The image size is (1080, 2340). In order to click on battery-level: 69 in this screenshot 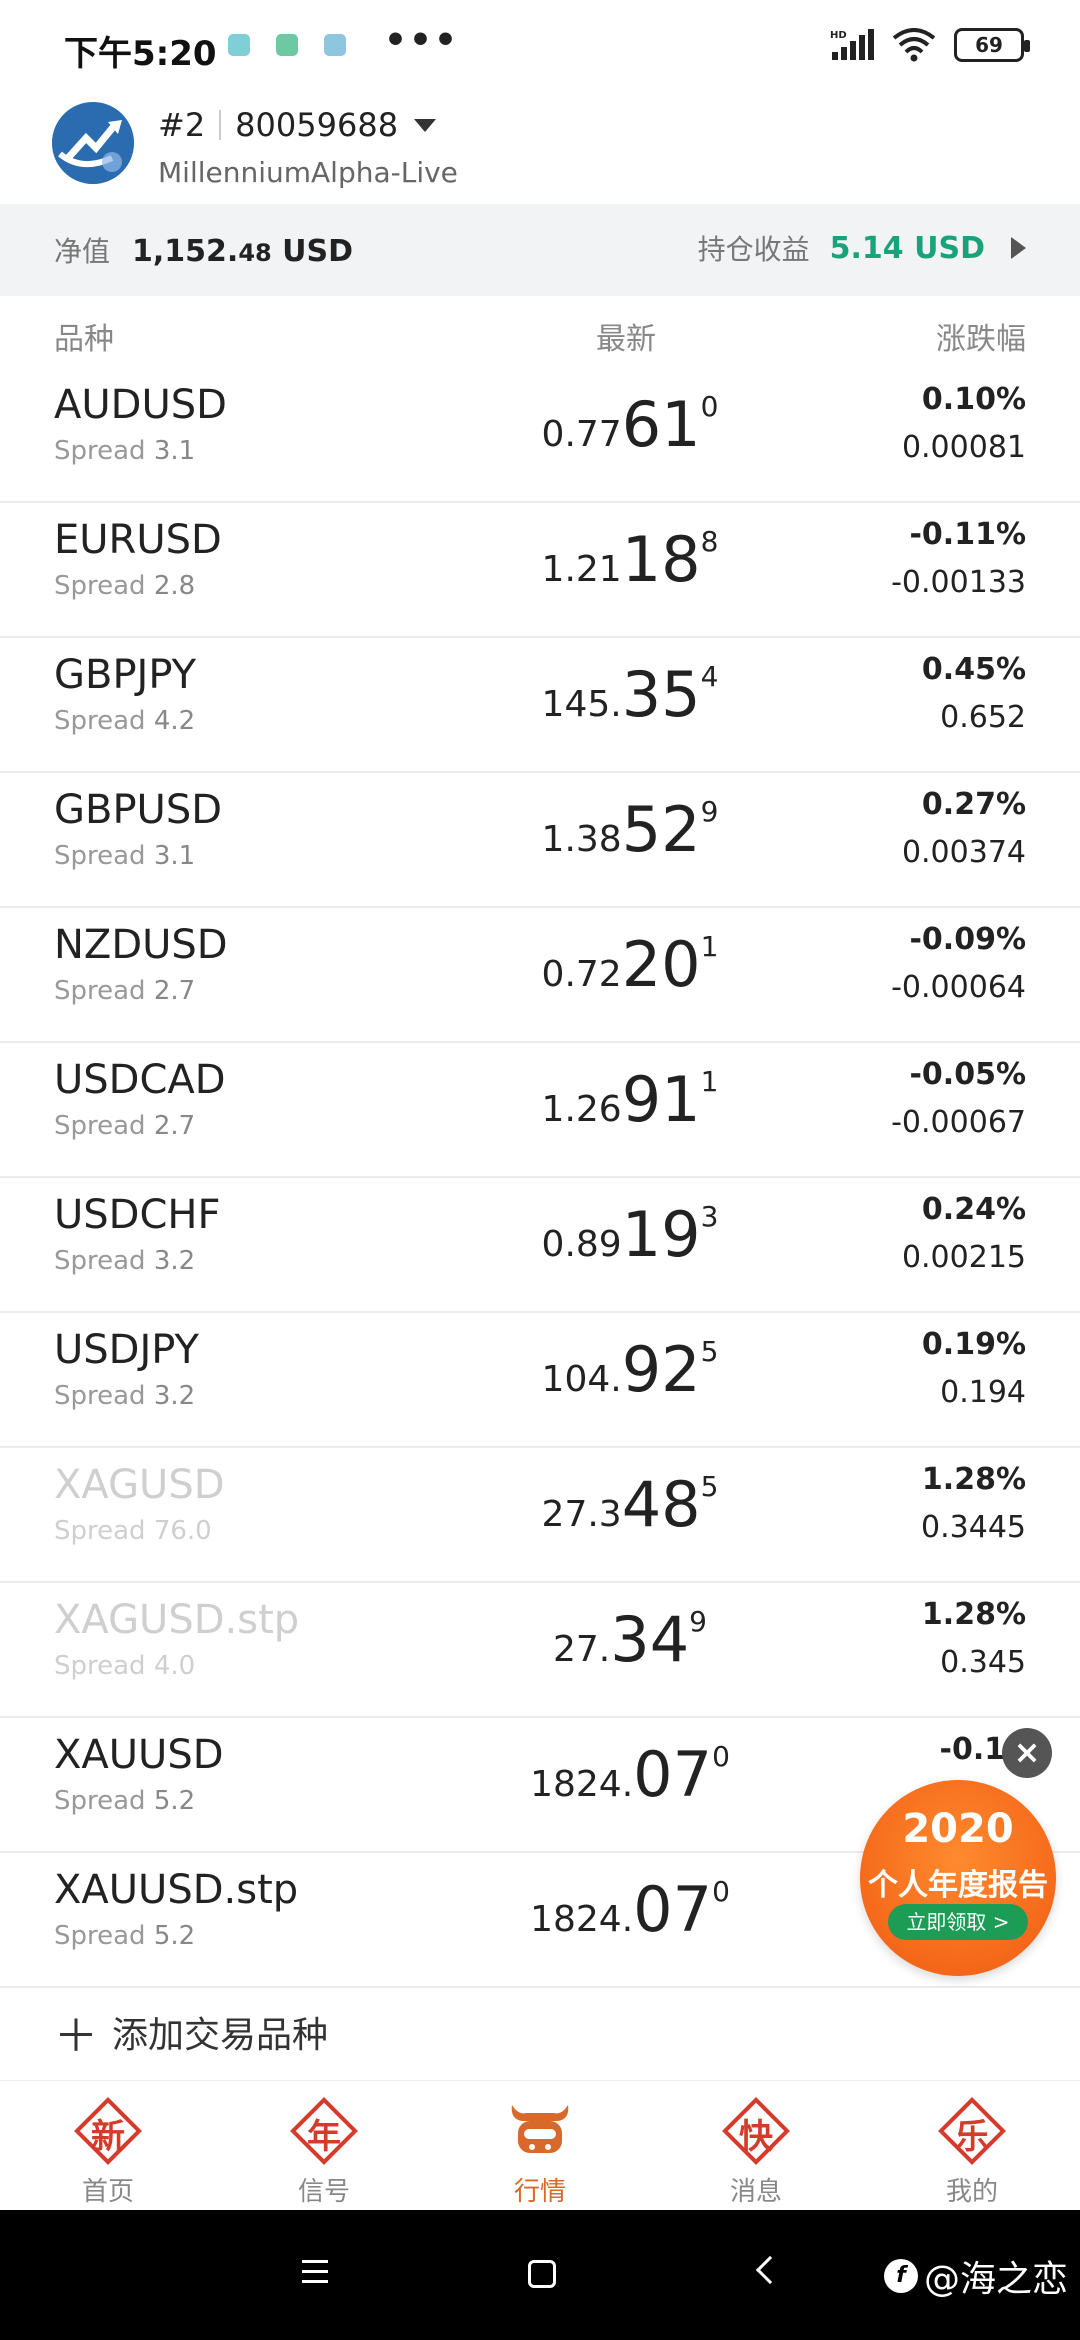, I will do `click(989, 45)`.